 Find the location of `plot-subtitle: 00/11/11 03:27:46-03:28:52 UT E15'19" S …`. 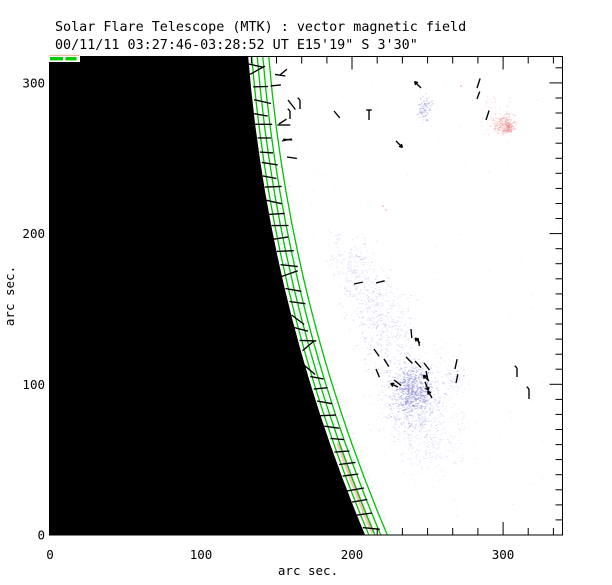

plot-subtitle: 00/11/11 03:27:46-03:28:52 UT E15'19" S … is located at coordinates (236, 45).